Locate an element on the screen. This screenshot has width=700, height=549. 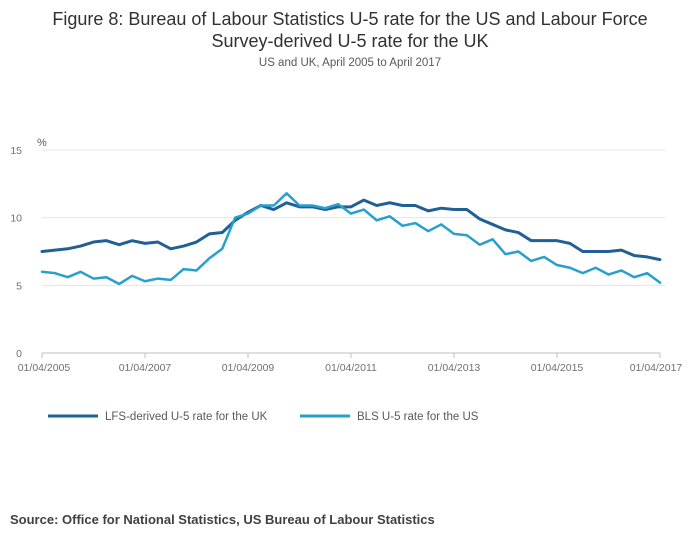
legend-item-uk-label: LFS-derived U-5 rate for the UK is located at coordinates (186, 417).